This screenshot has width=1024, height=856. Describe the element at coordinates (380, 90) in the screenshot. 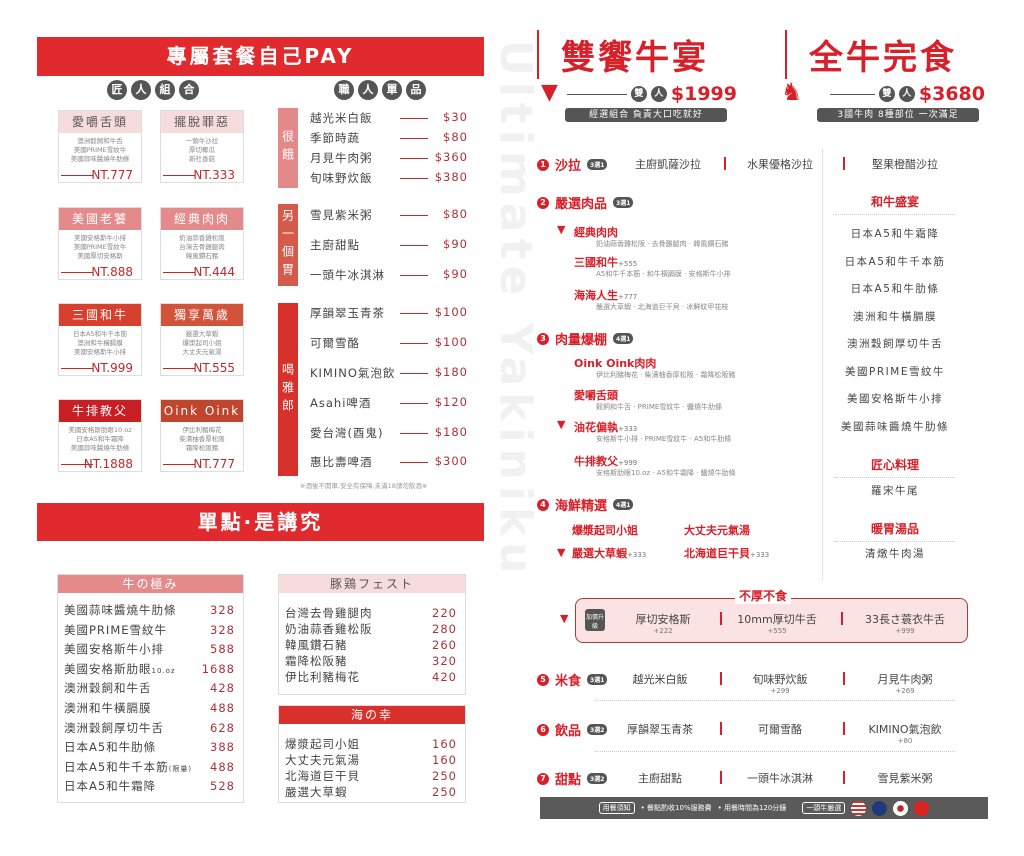

I see `single-heading: 職人單品` at that location.